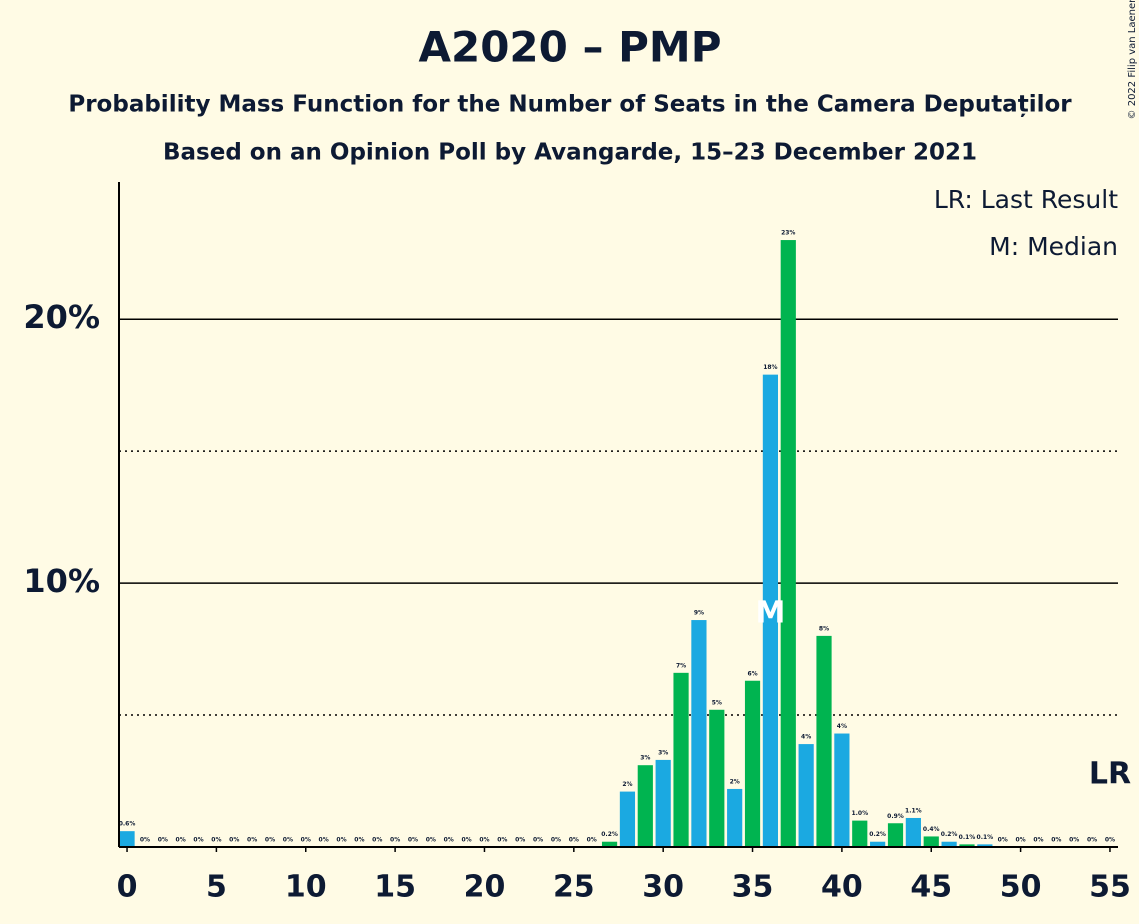  What do you see at coordinates (569, 47) in the screenshot?
I see `chart-title: A2020 – PMP` at bounding box center [569, 47].